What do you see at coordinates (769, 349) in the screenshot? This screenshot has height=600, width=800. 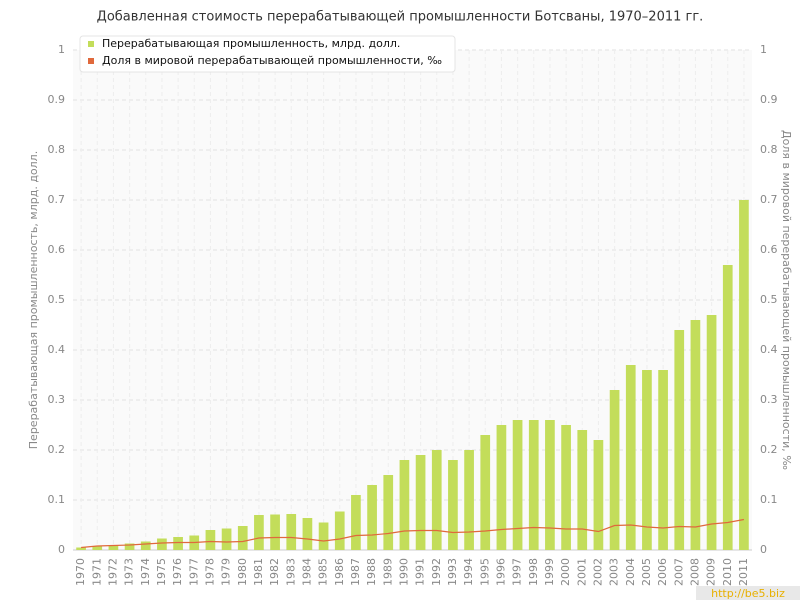 I see `y2-tick-label: 0.4` at bounding box center [769, 349].